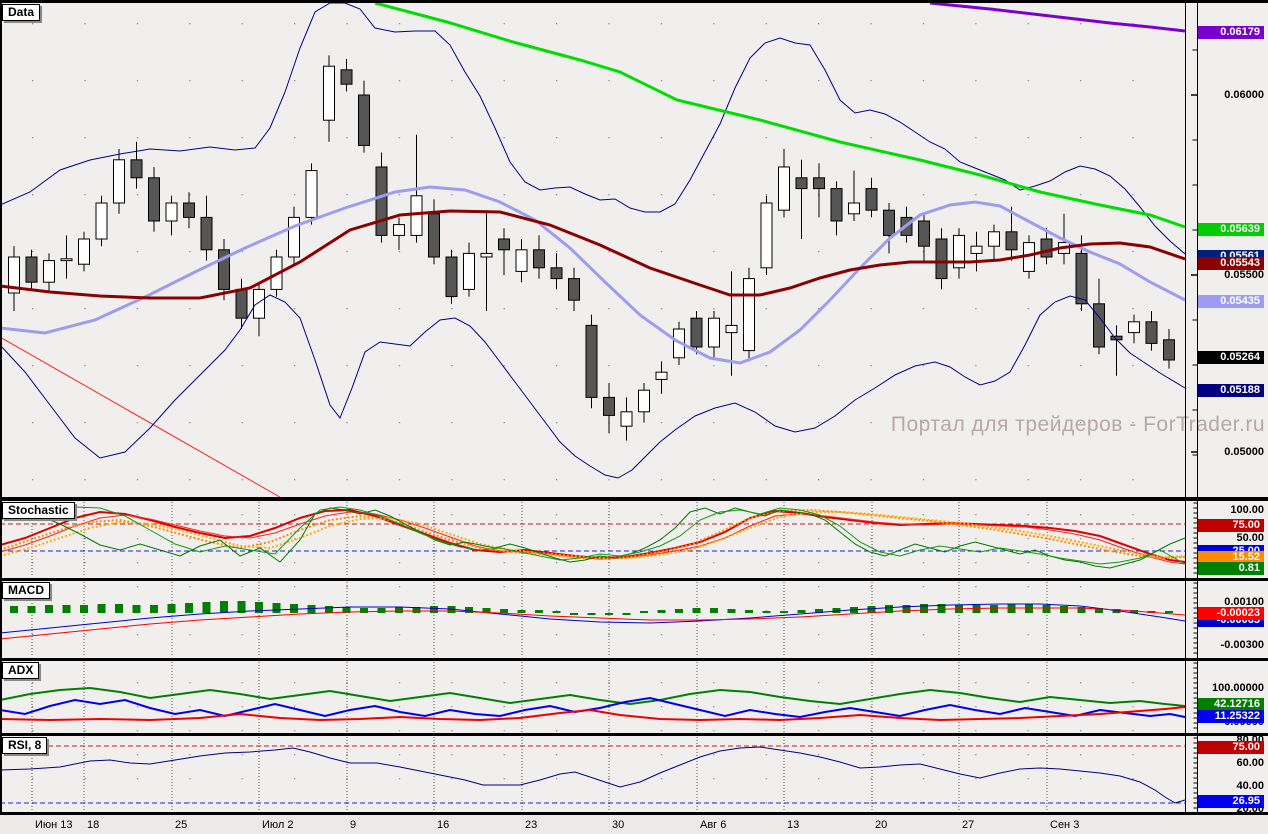 The height and width of the screenshot is (834, 1268). What do you see at coordinates (353, 825) in the screenshot?
I see `date-label: 9` at bounding box center [353, 825].